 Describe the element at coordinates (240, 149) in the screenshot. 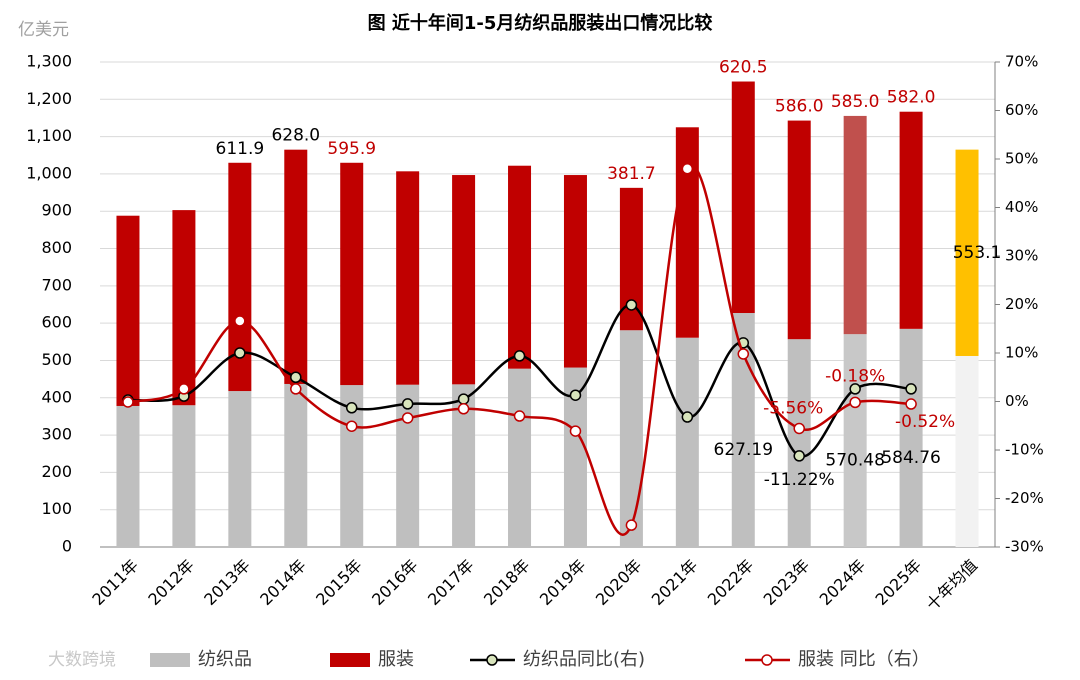

I see `data-label: 611.9` at that location.